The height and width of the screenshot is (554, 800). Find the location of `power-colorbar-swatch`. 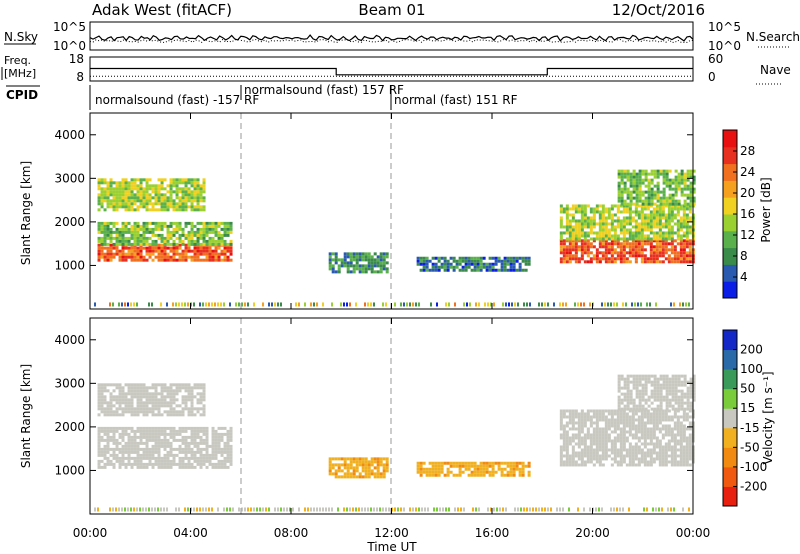

power-colorbar-swatch is located at coordinates (730, 223).